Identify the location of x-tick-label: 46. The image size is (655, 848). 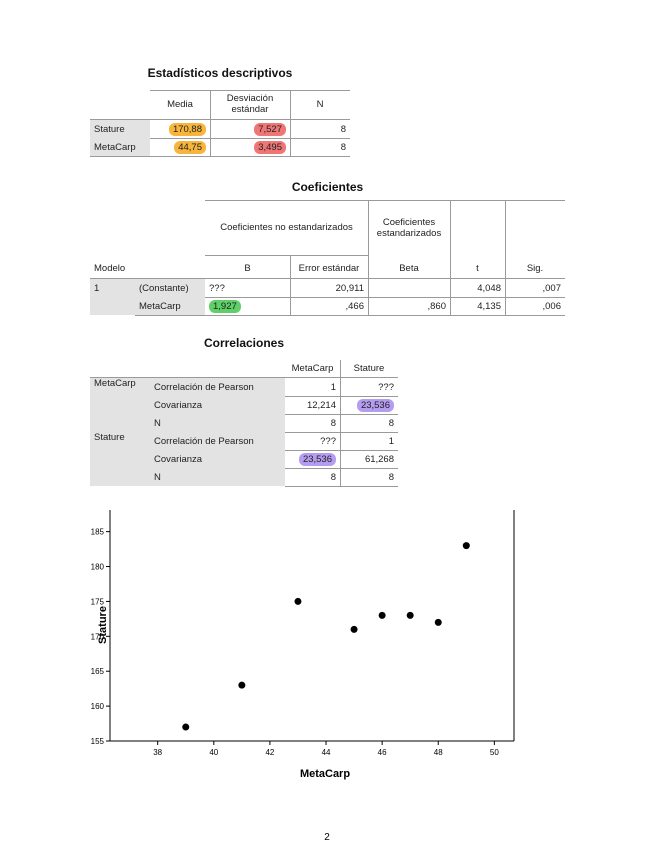
(382, 752).